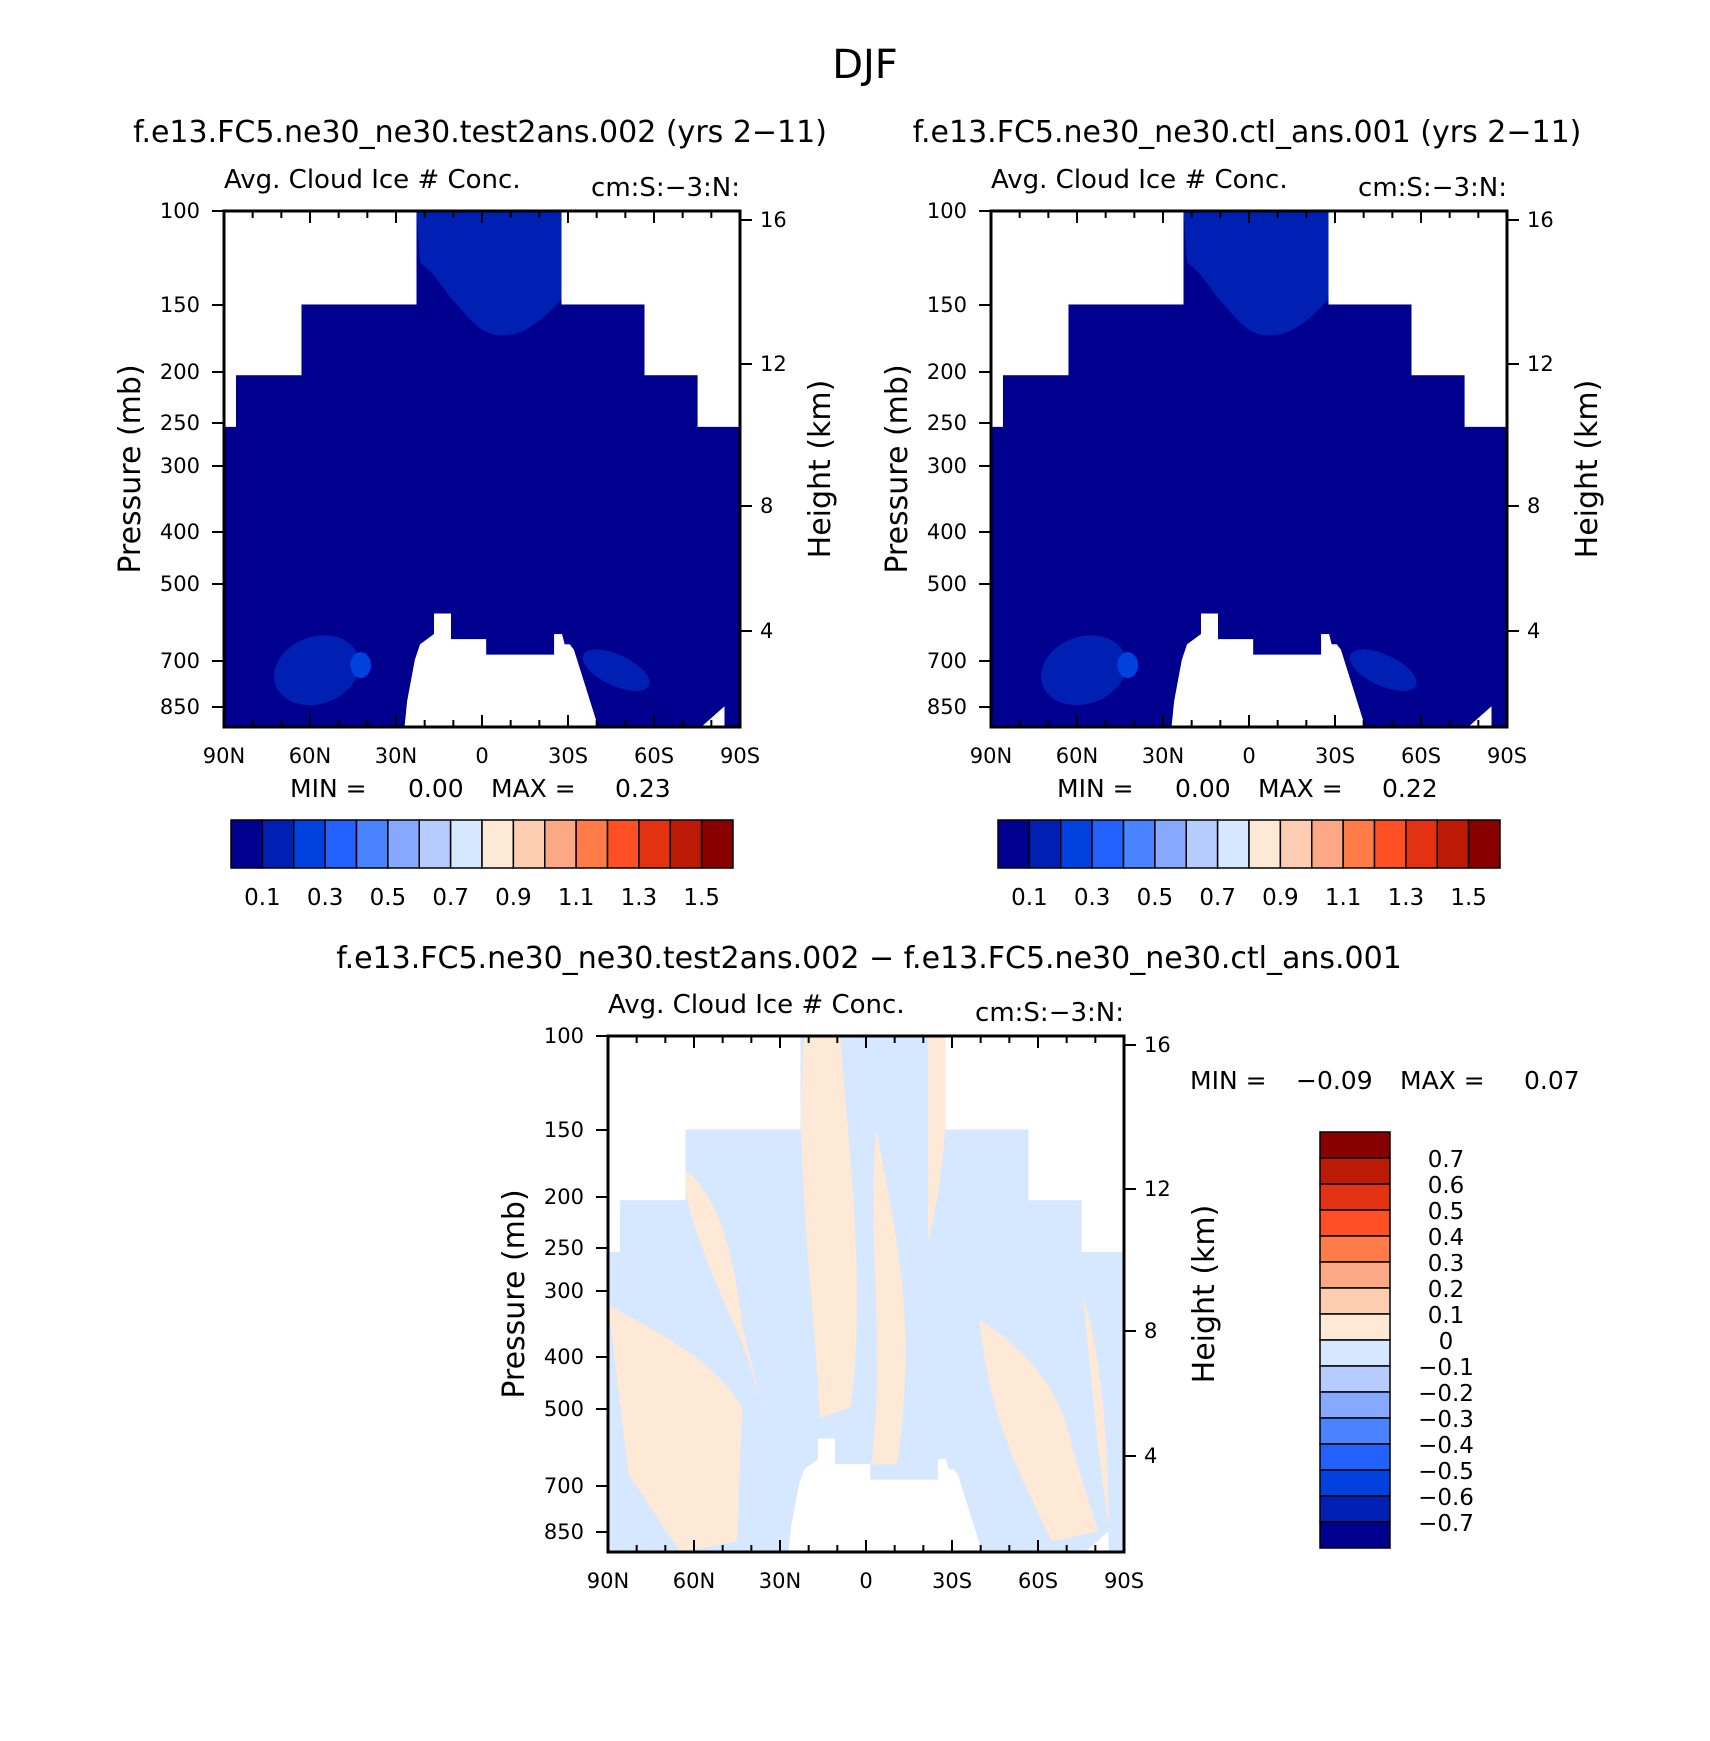  I want to click on y-tick-label: 250, so click(564, 1248).